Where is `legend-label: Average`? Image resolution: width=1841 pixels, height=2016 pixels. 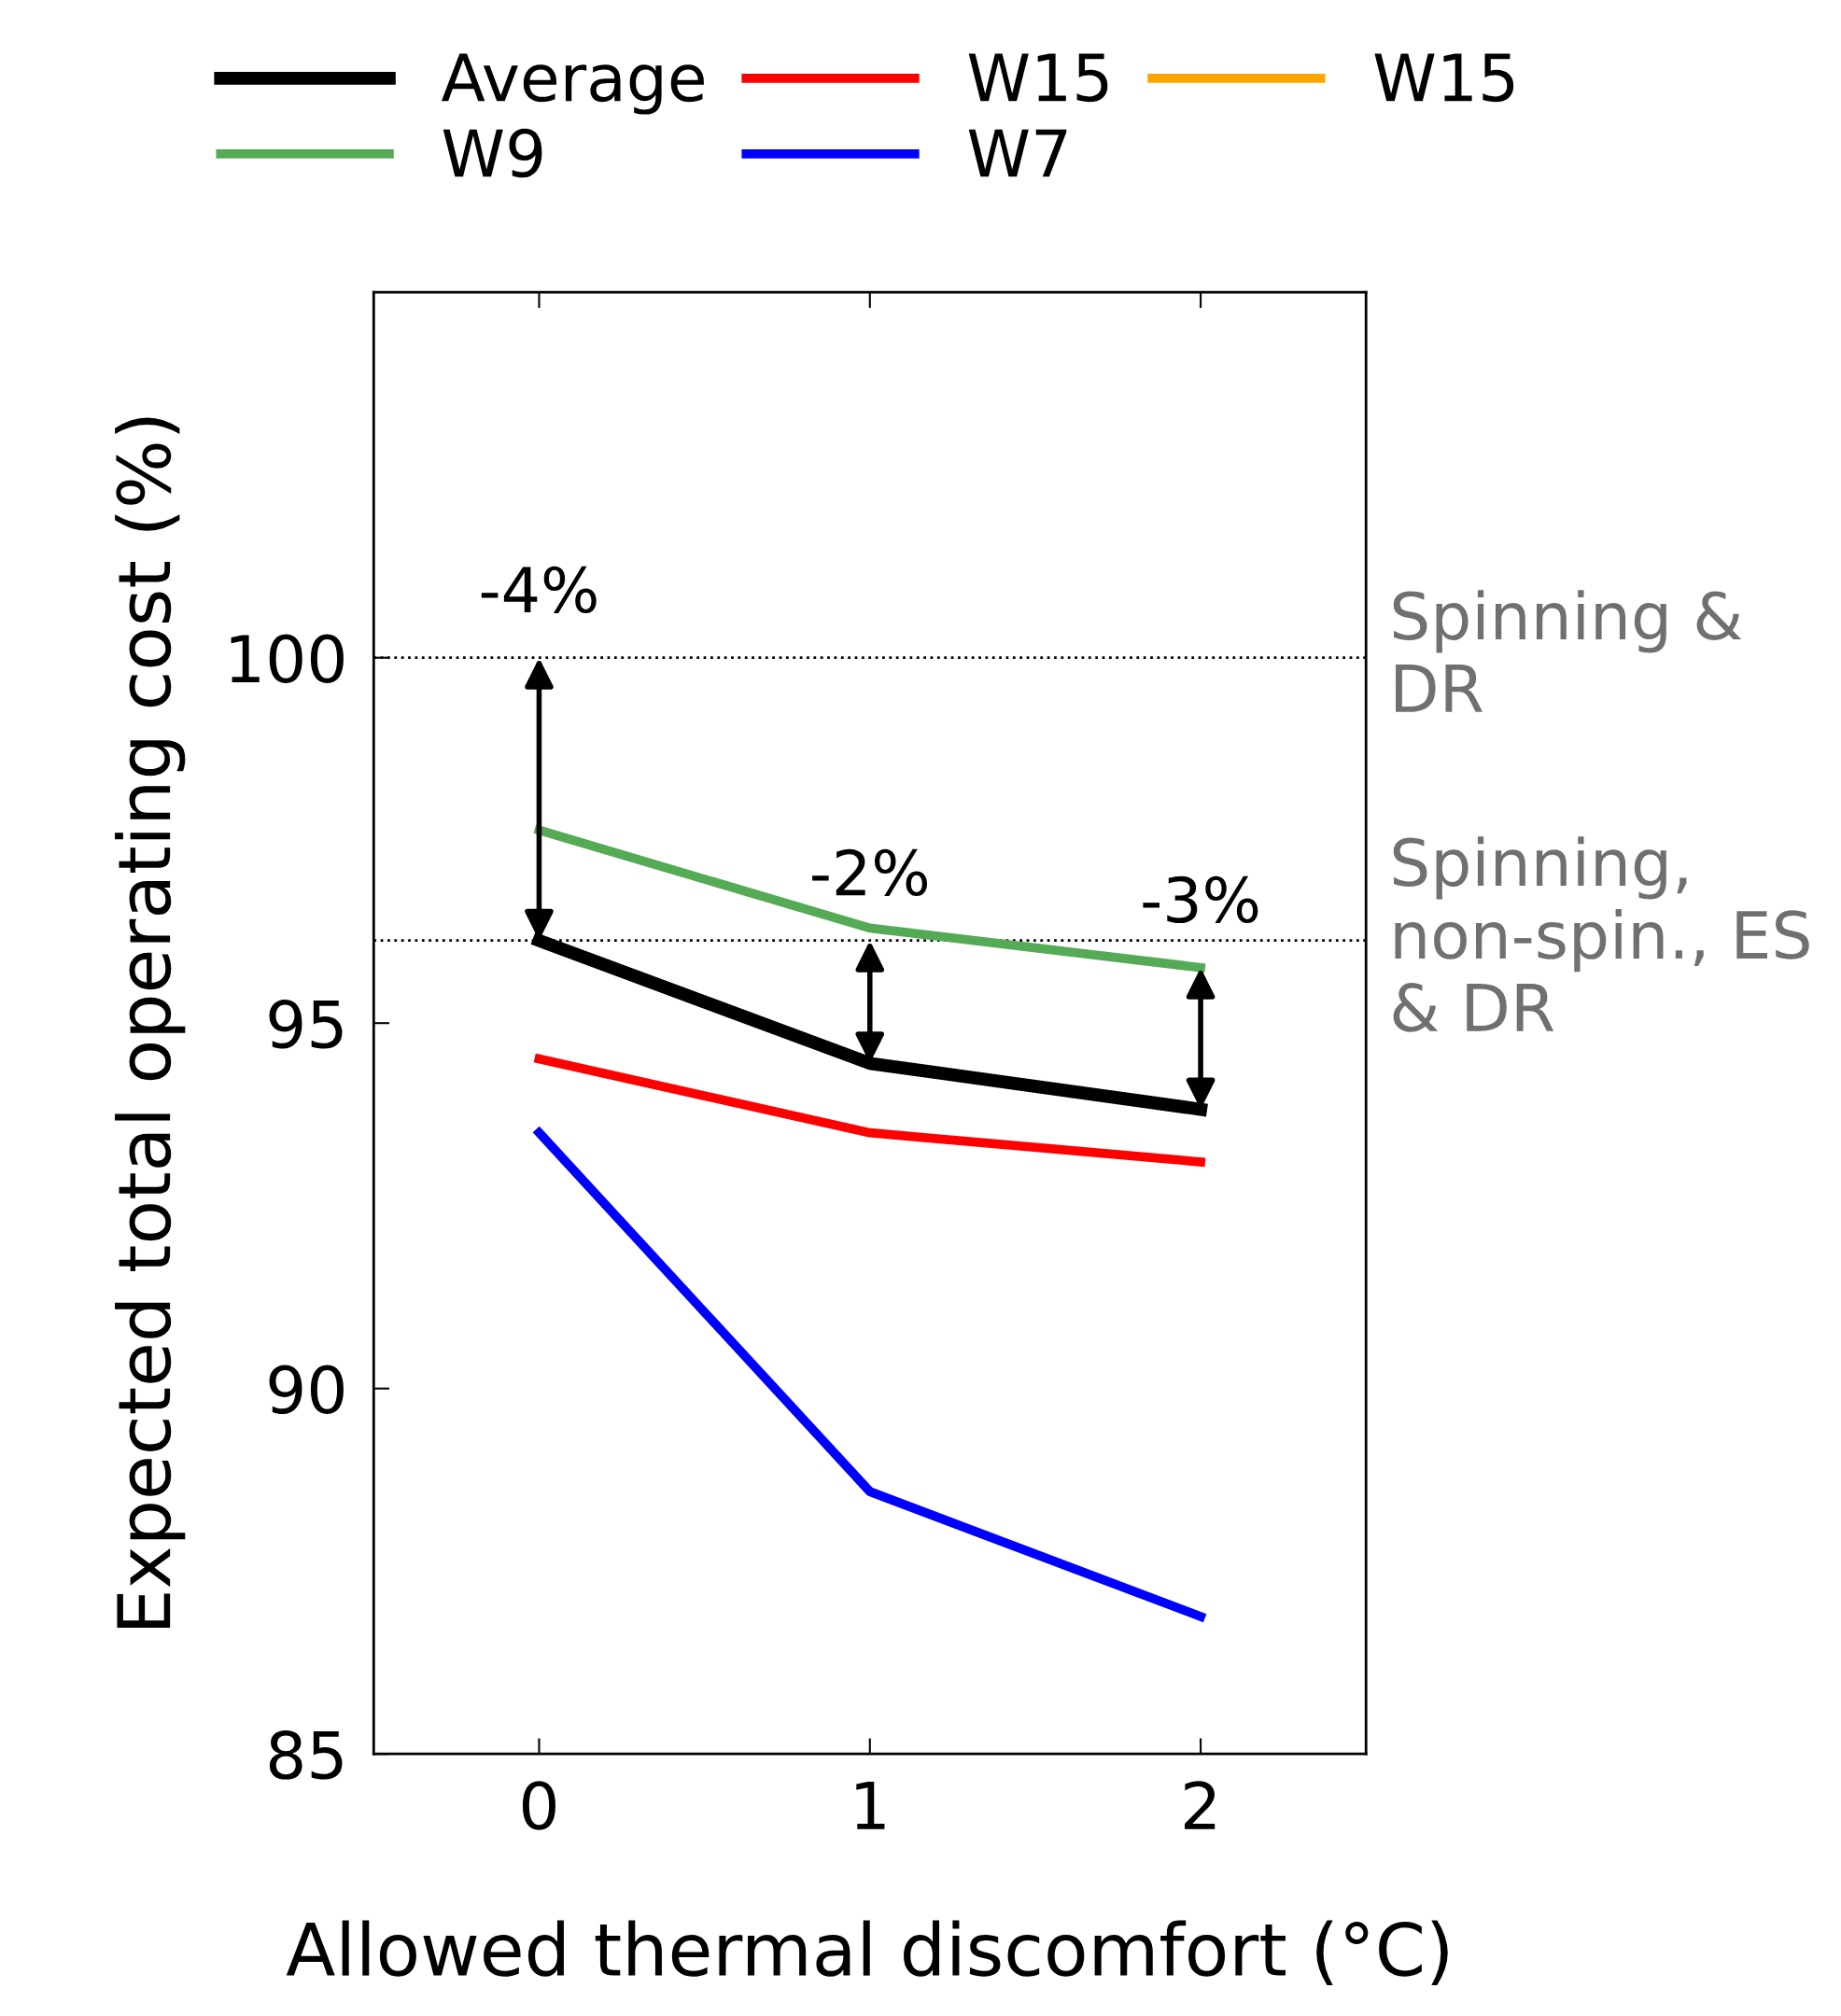 legend-label: Average is located at coordinates (572, 84).